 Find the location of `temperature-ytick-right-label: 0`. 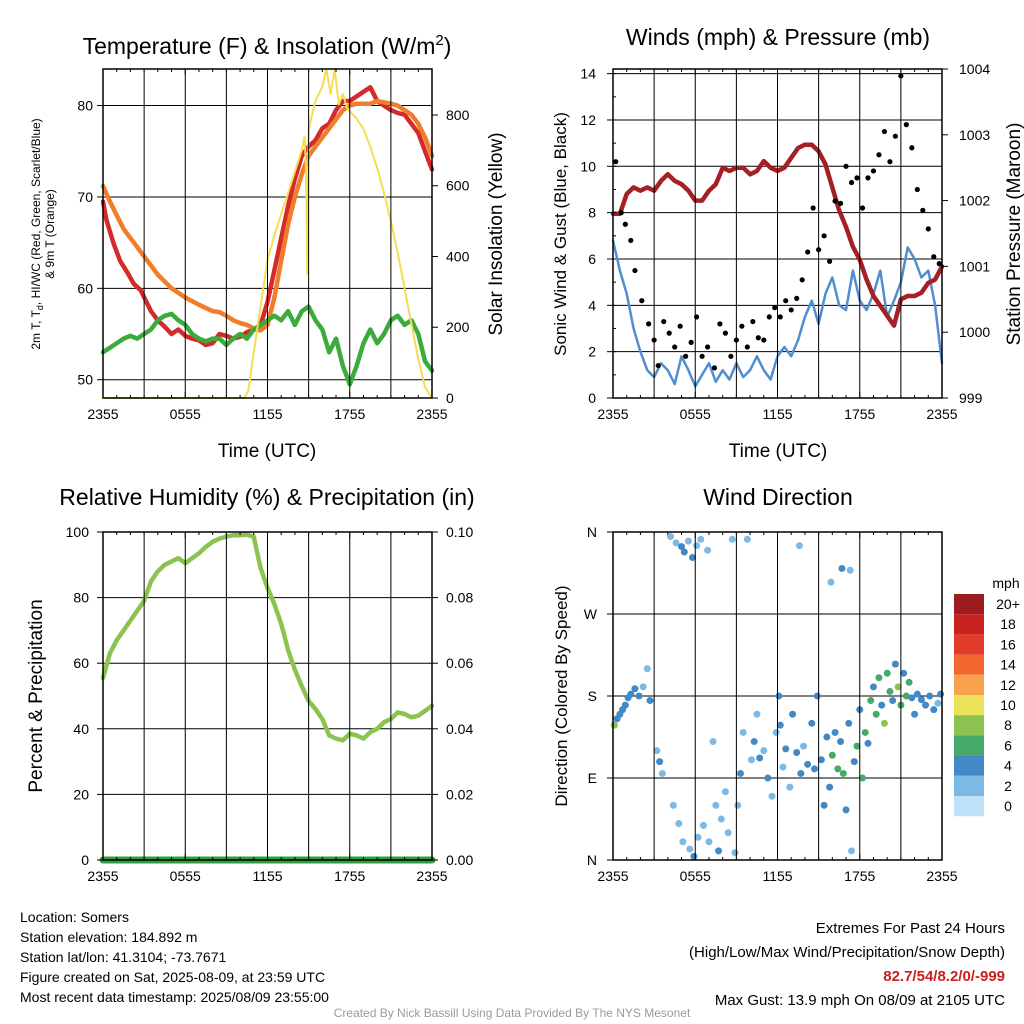

temperature-ytick-right-label: 0 is located at coordinates (450, 398).